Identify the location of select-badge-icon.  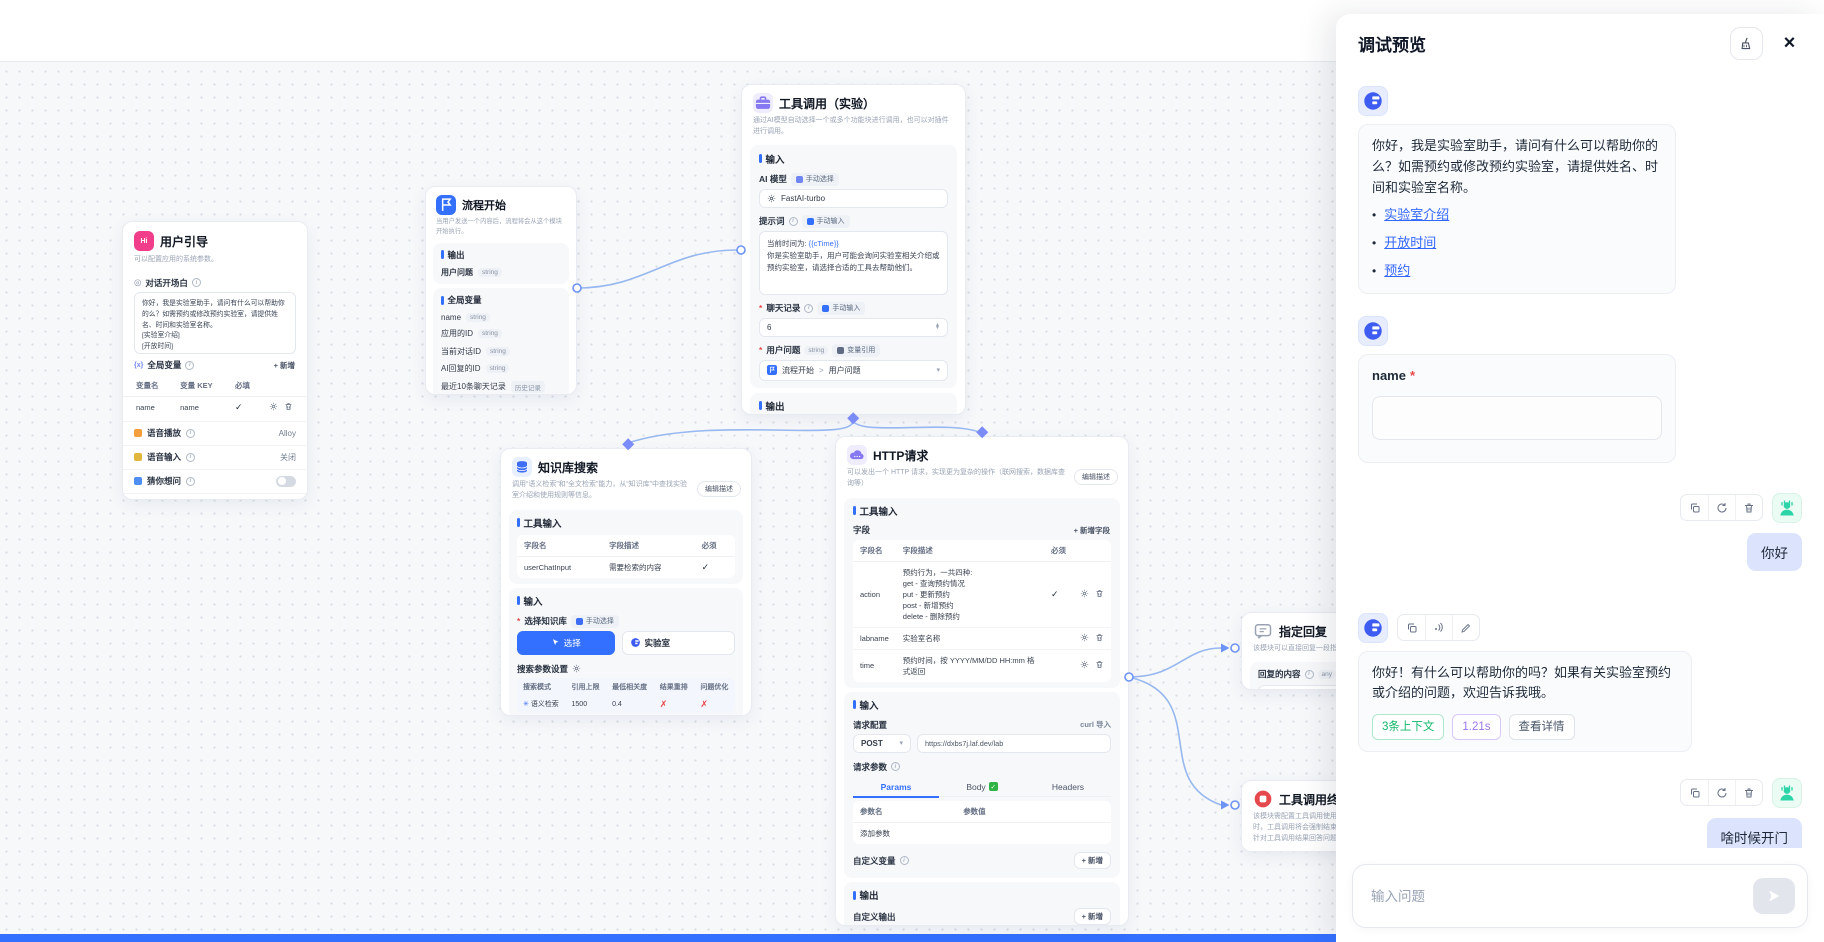
(579, 621).